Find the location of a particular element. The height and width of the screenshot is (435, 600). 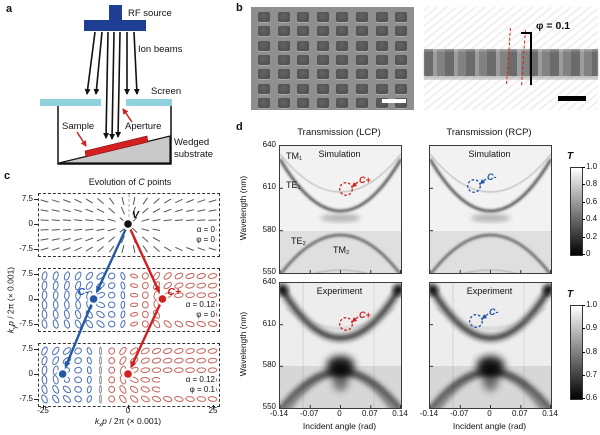

colorbar-tick-label: 0.6 is located at coordinates (592, 397).